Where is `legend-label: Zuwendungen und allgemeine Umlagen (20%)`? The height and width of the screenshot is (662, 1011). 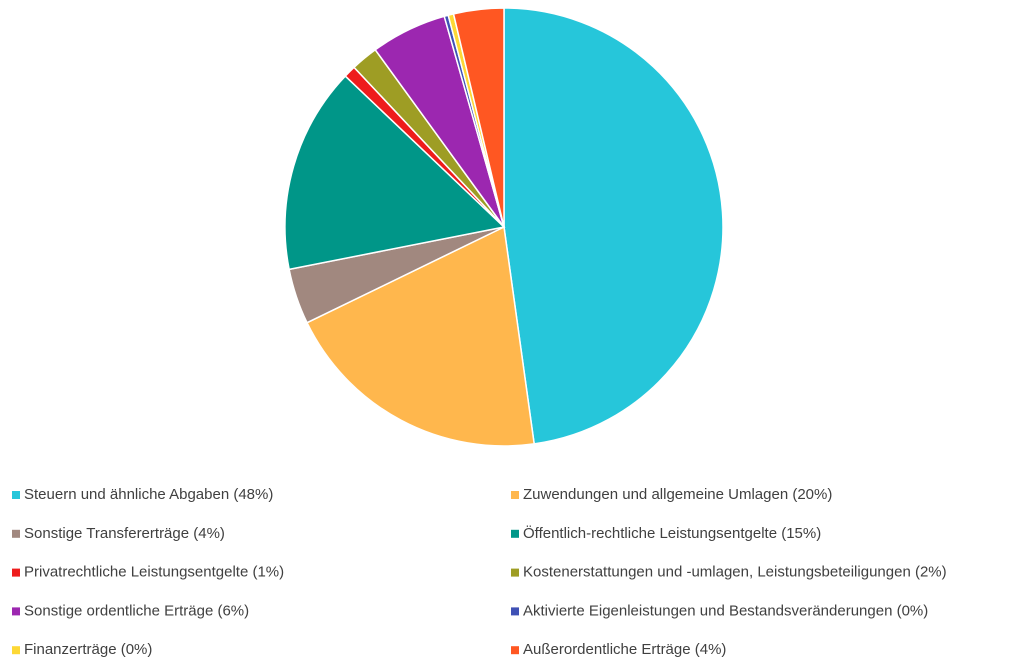
legend-label: Zuwendungen und allgemeine Umlagen (20%) is located at coordinates (677, 494).